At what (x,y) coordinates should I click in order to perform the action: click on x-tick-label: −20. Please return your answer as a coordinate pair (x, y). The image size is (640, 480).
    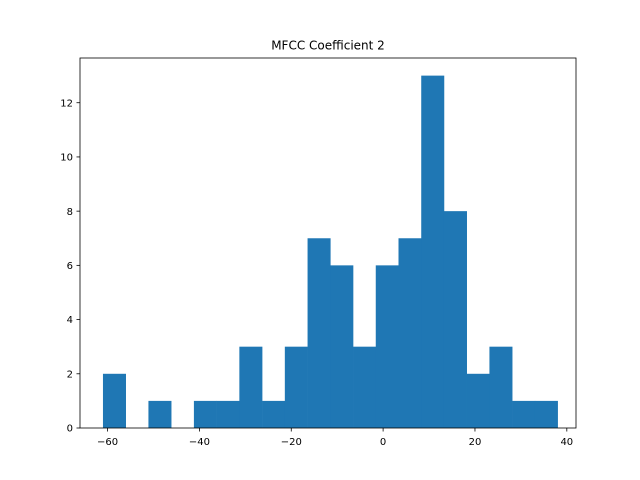
    Looking at the image, I should click on (291, 442).